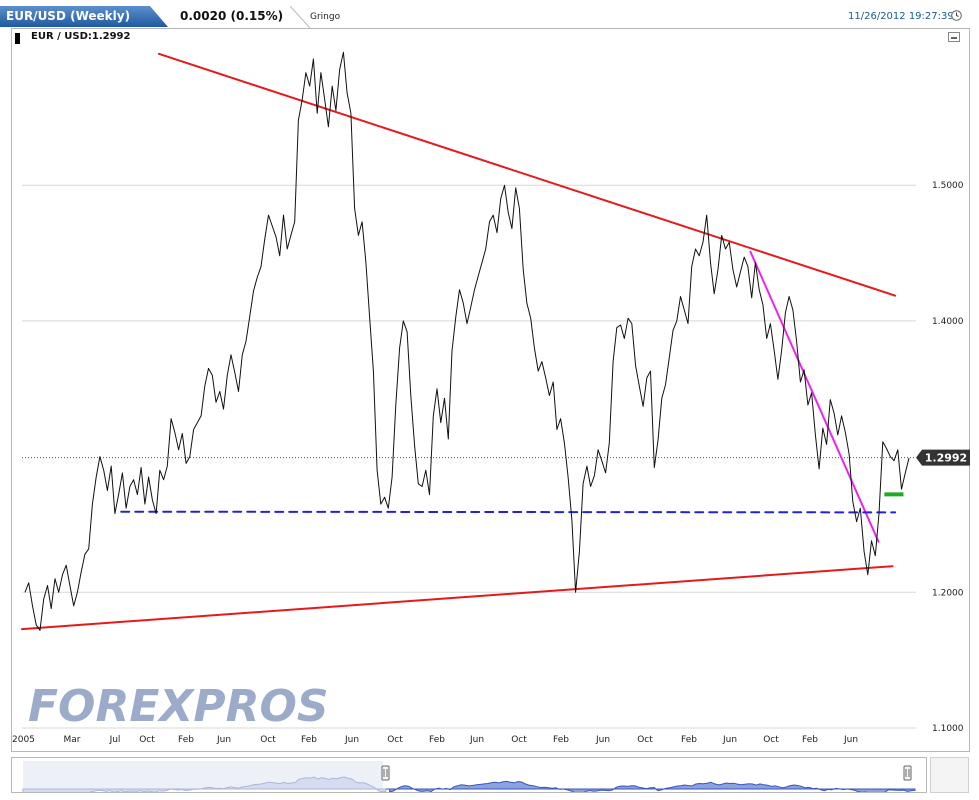 The width and height of the screenshot is (979, 800). Describe the element at coordinates (457, 598) in the screenshot. I see `lower-support-line` at that location.